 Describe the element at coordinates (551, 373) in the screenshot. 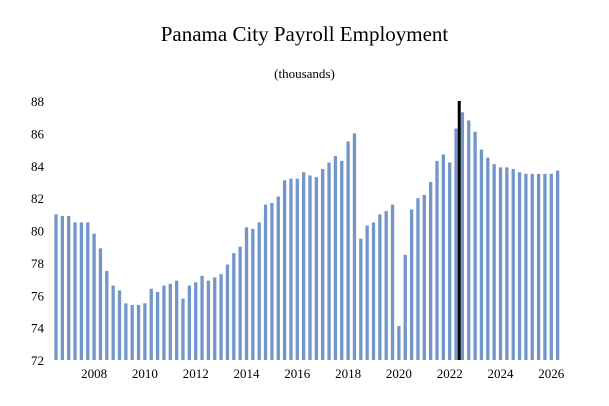

I see `x-tick-label: 2026` at that location.